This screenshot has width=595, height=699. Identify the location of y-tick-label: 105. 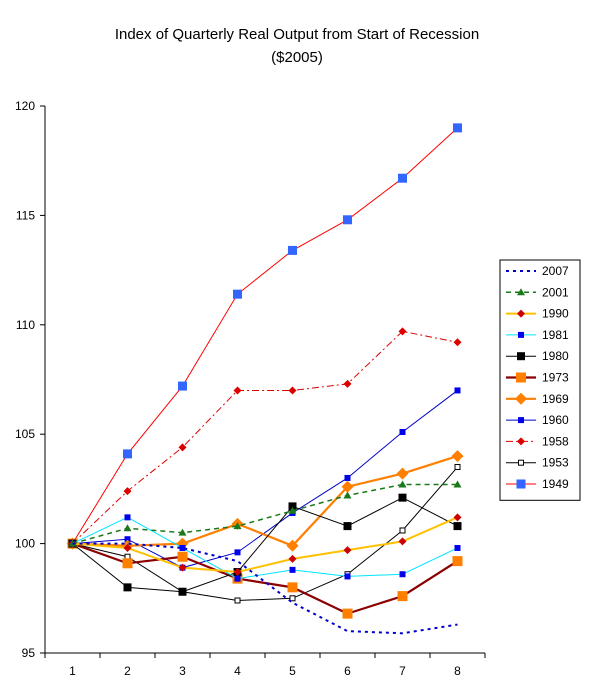
(25, 434).